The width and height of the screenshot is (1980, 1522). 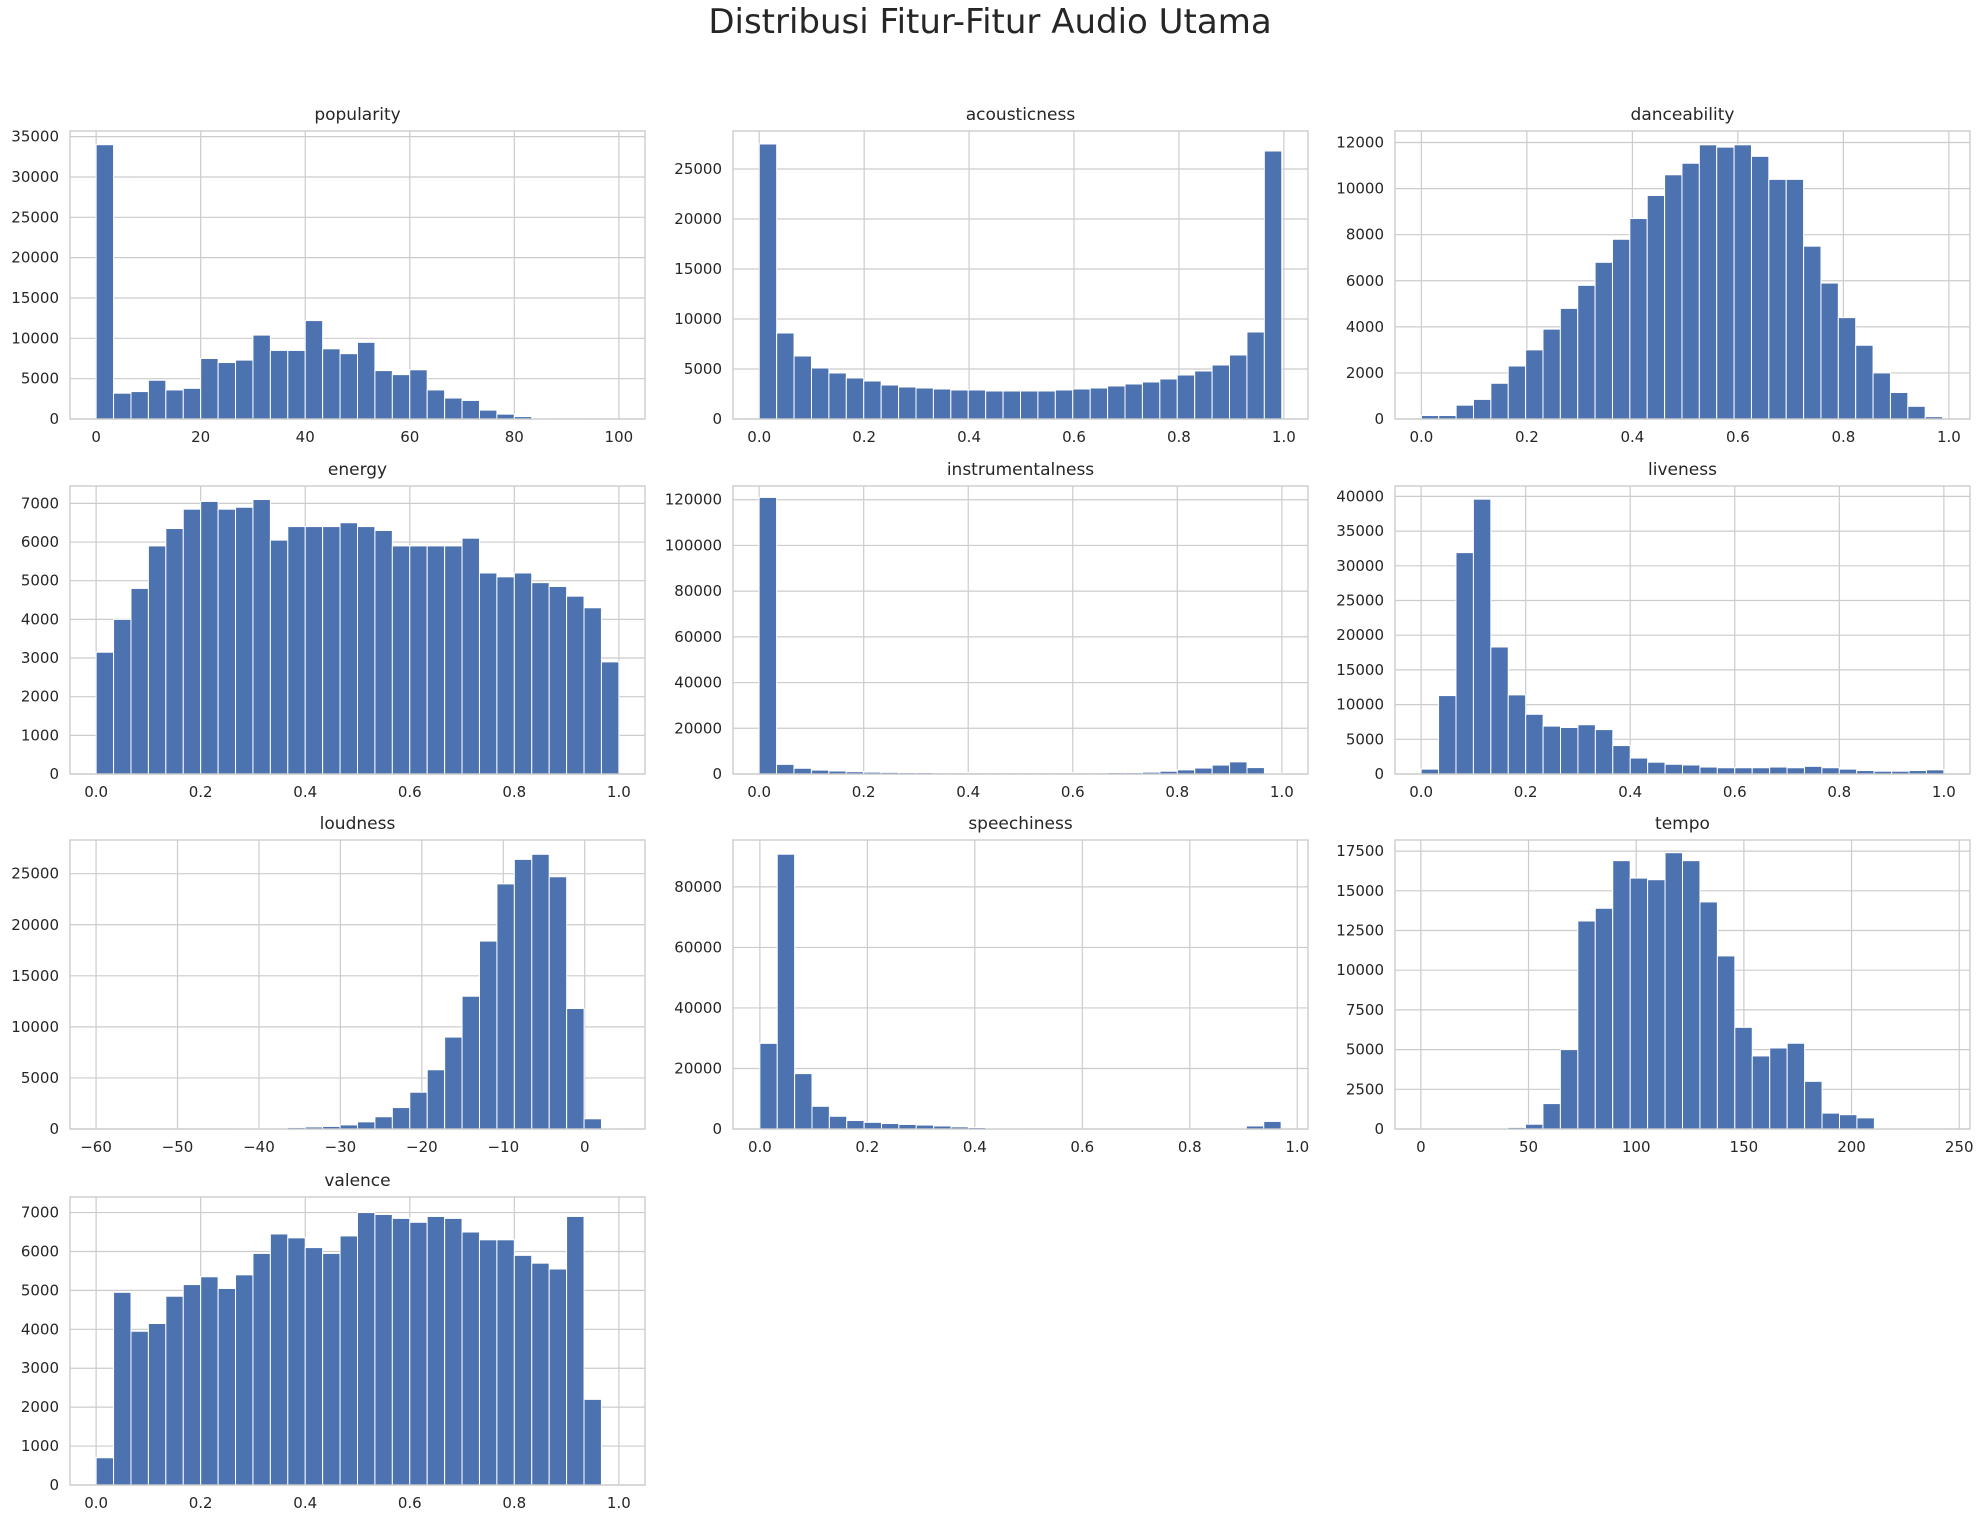 I want to click on danceability-x-tick-label: 0.4, so click(x=1632, y=437).